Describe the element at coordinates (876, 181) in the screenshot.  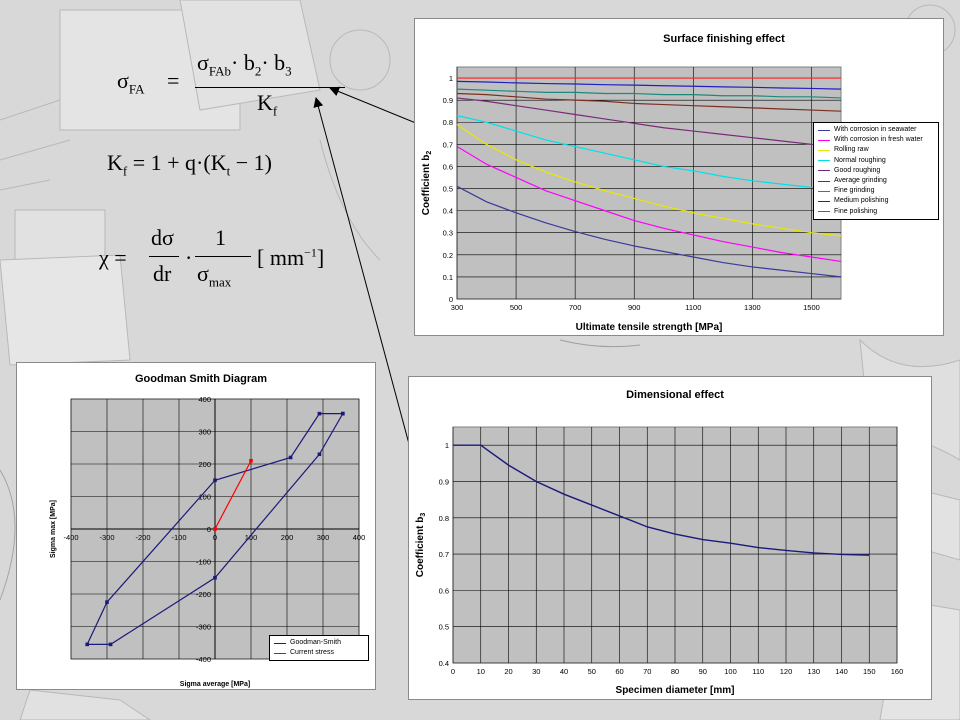
I see `legend-entry: Average grinding` at that location.